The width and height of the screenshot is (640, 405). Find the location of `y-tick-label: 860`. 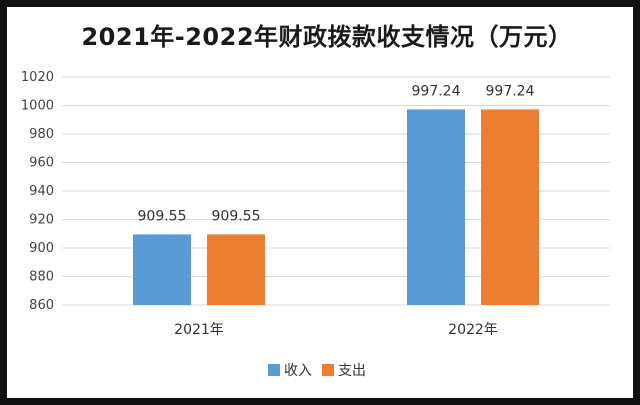

y-tick-label: 860 is located at coordinates (41, 305).